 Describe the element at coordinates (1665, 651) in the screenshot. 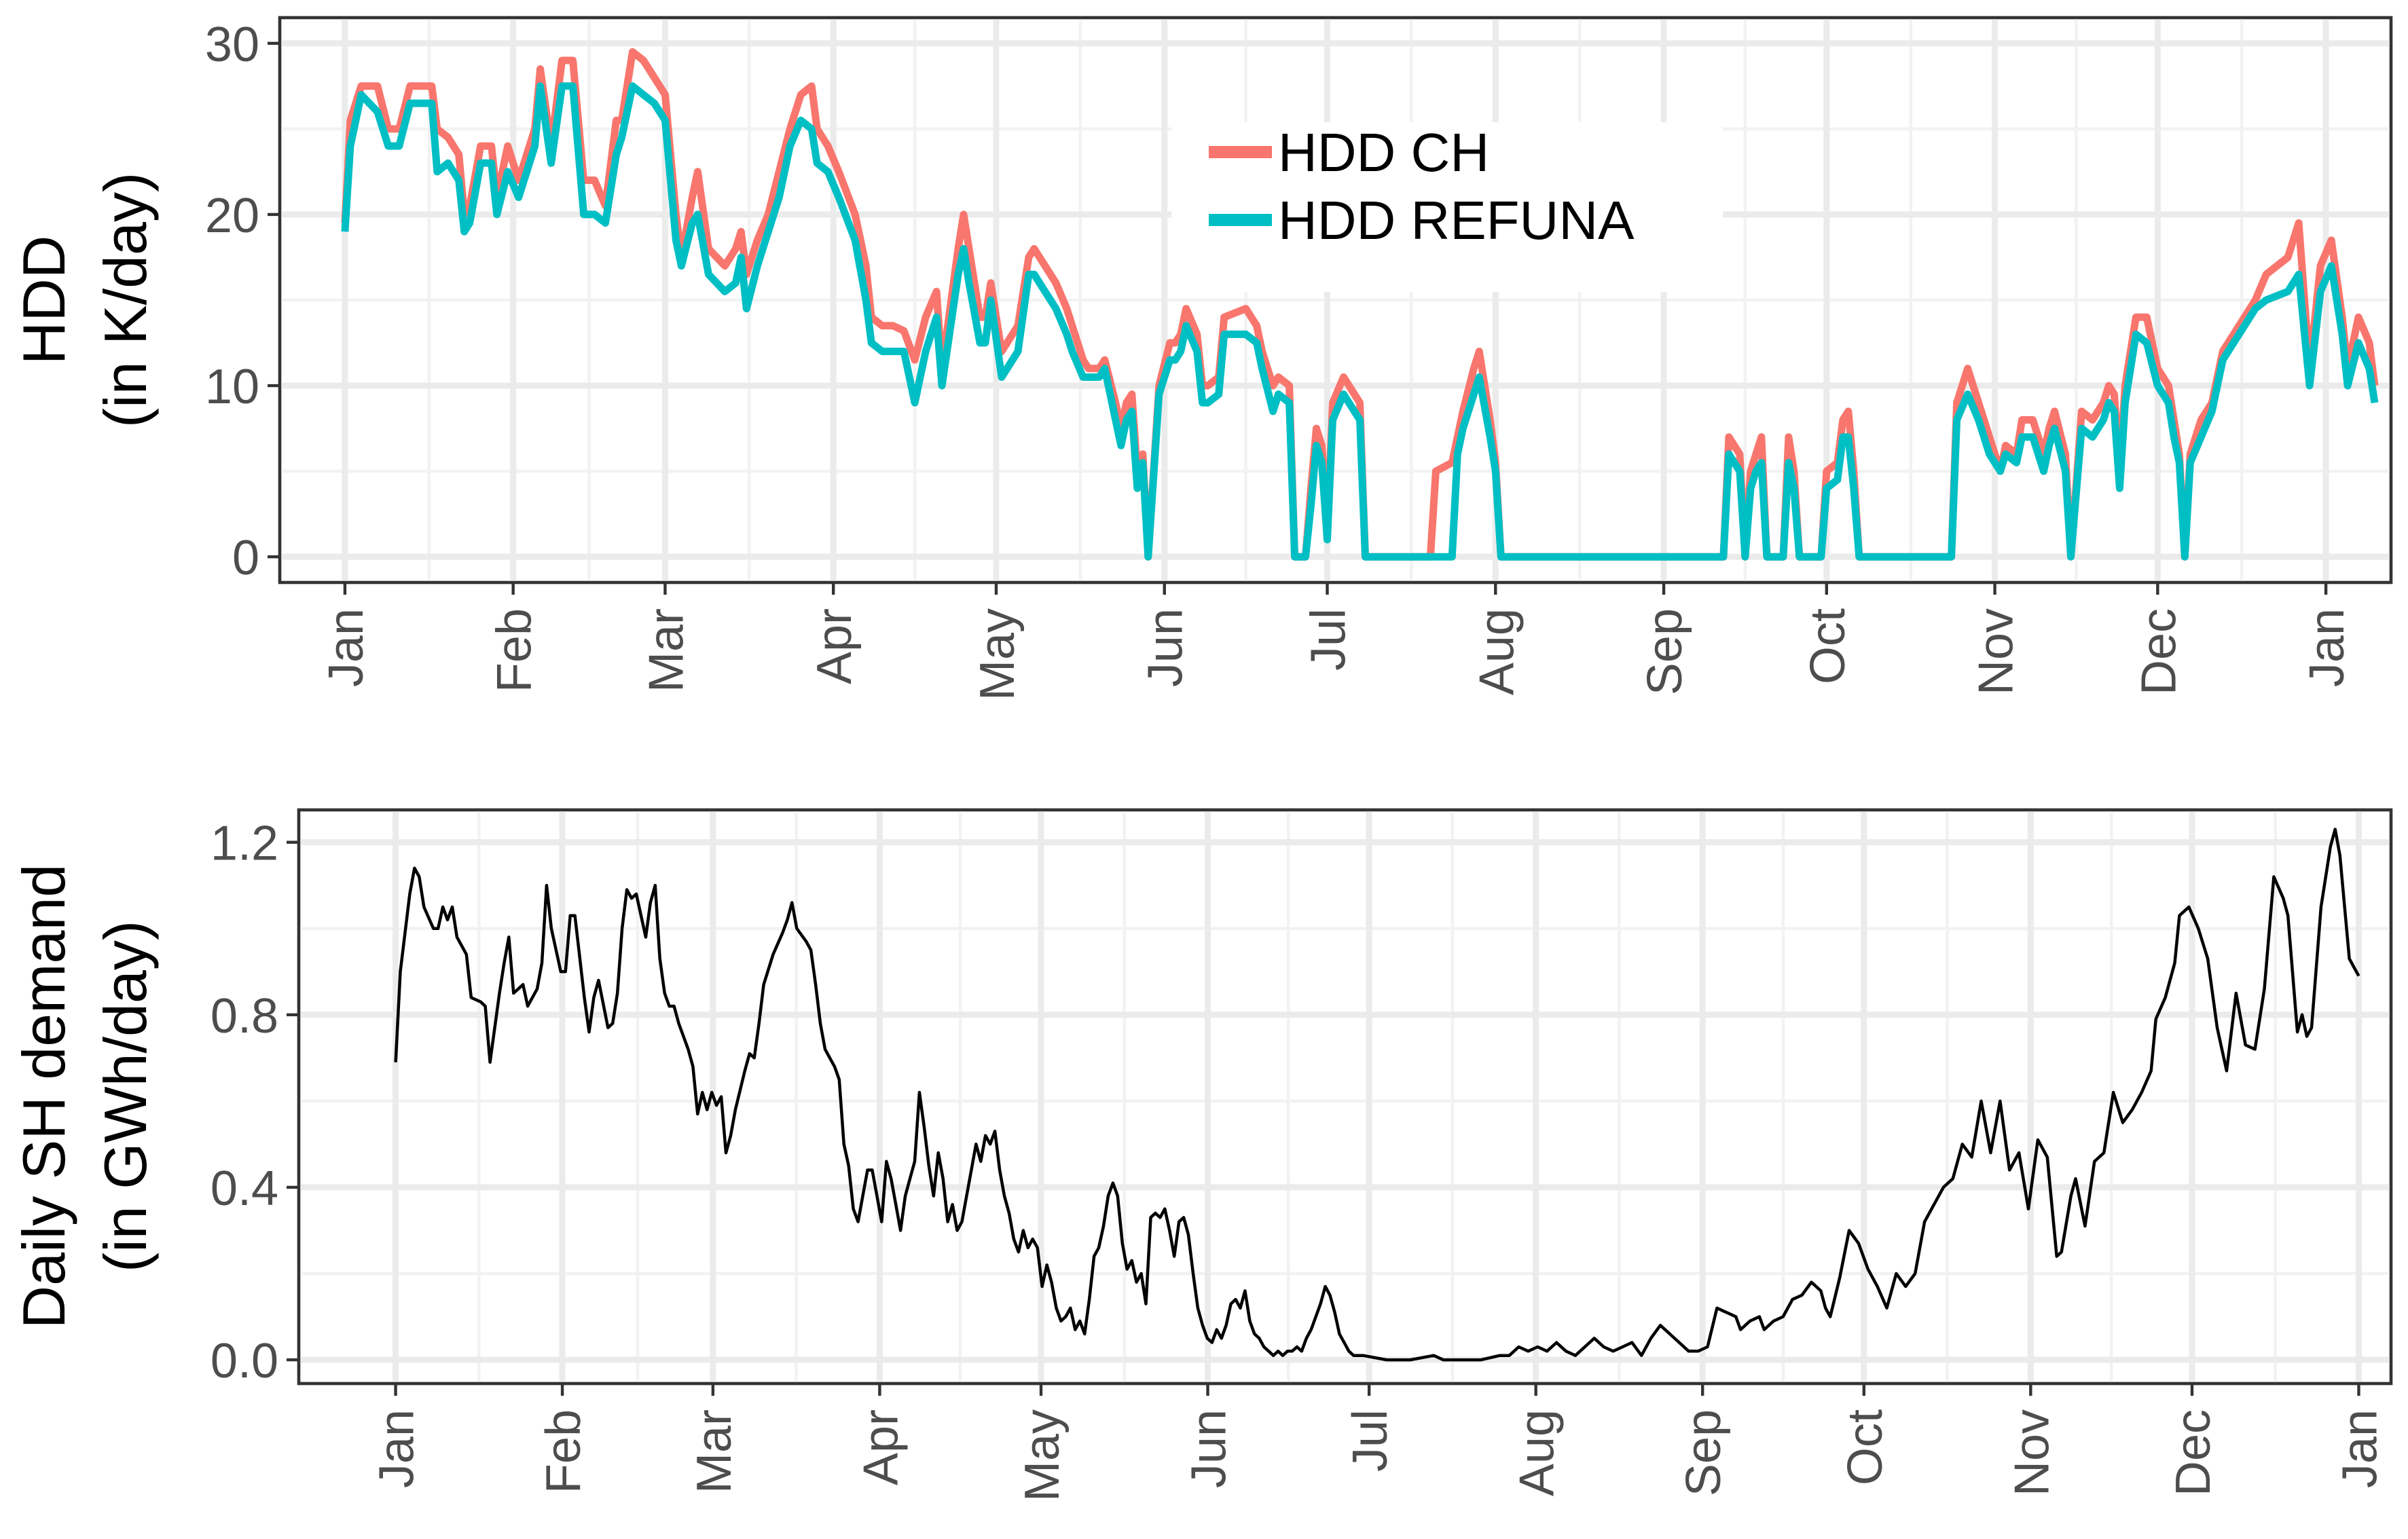

I see `hdd-x-tick-label: Sep` at that location.